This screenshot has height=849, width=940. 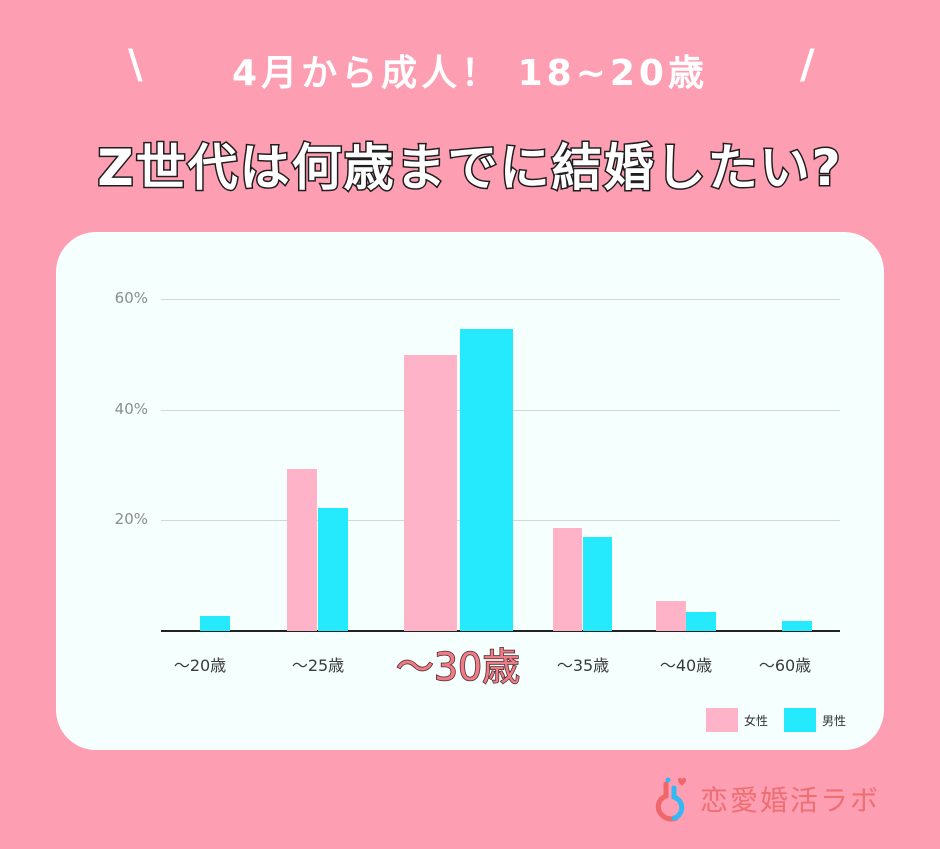 What do you see at coordinates (469, 168) in the screenshot?
I see `page-title: Z世代は何歳までに結婚したい?` at bounding box center [469, 168].